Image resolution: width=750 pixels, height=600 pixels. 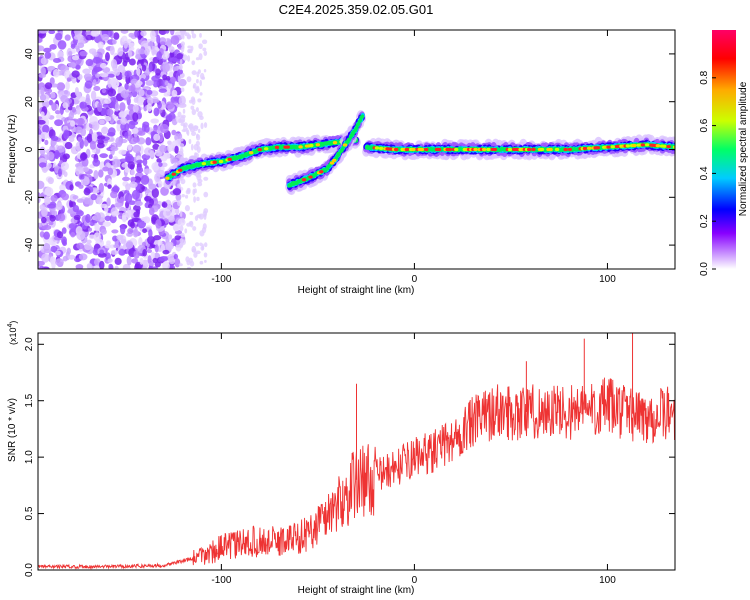 What do you see at coordinates (724, 149) in the screenshot?
I see `colorbar-gradient` at bounding box center [724, 149].